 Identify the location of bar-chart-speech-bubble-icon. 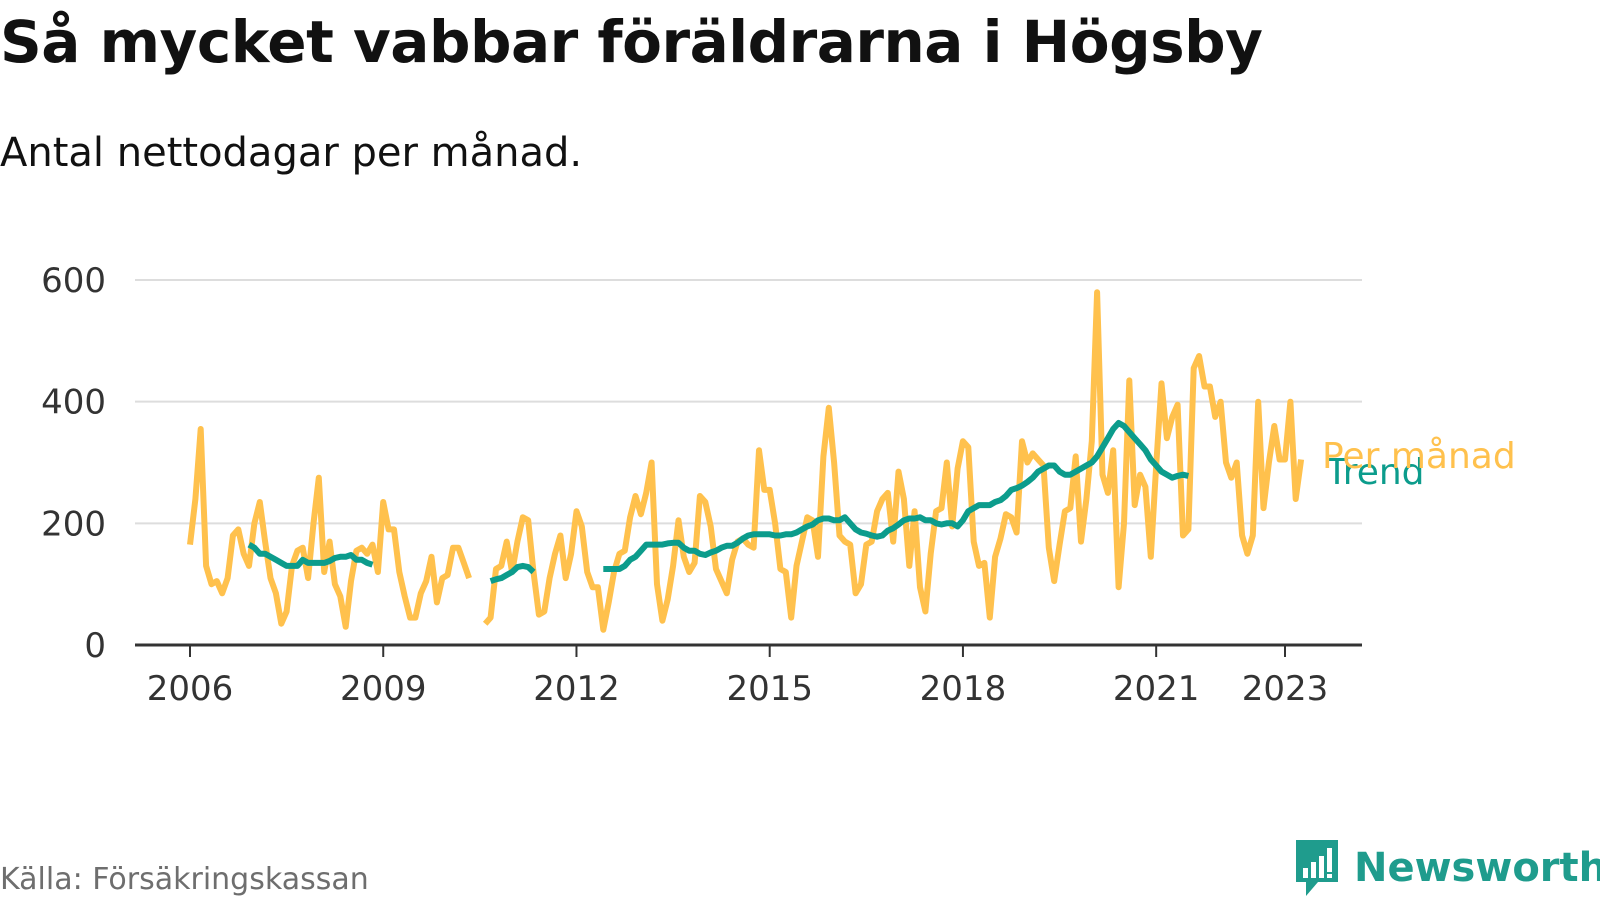
(1317, 868).